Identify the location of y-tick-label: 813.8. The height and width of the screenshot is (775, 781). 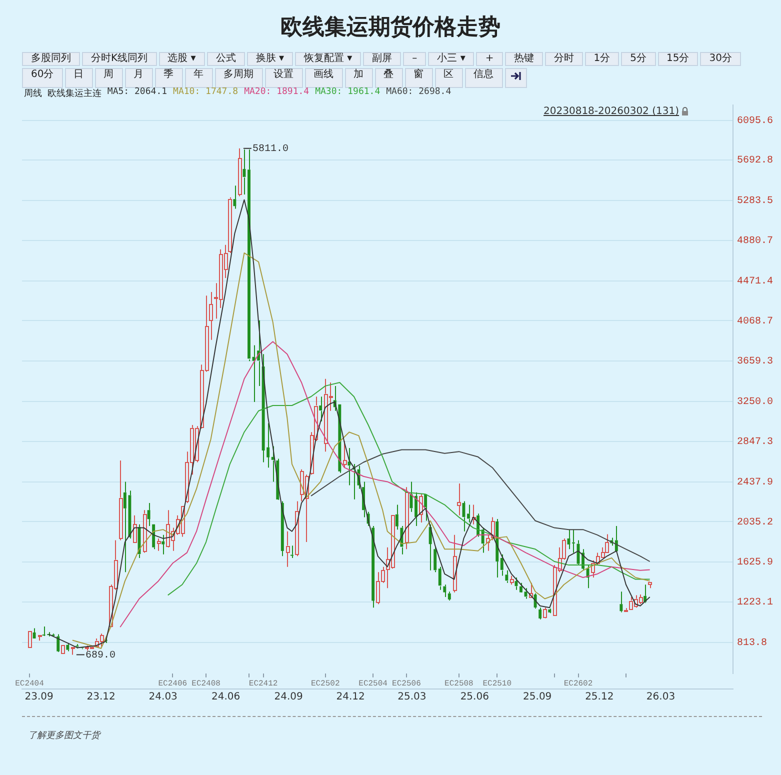
(752, 644).